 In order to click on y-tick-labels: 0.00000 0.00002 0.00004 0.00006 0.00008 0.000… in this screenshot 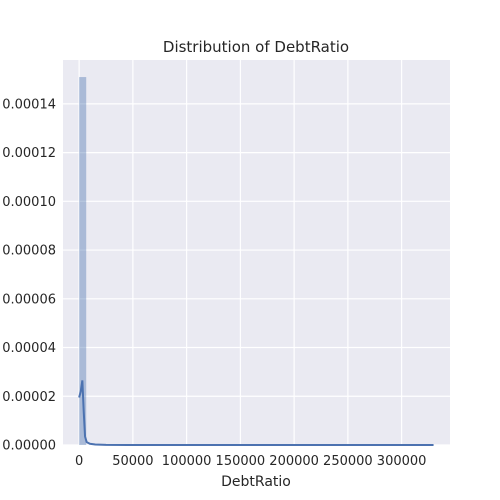, I will do `click(29, 275)`.